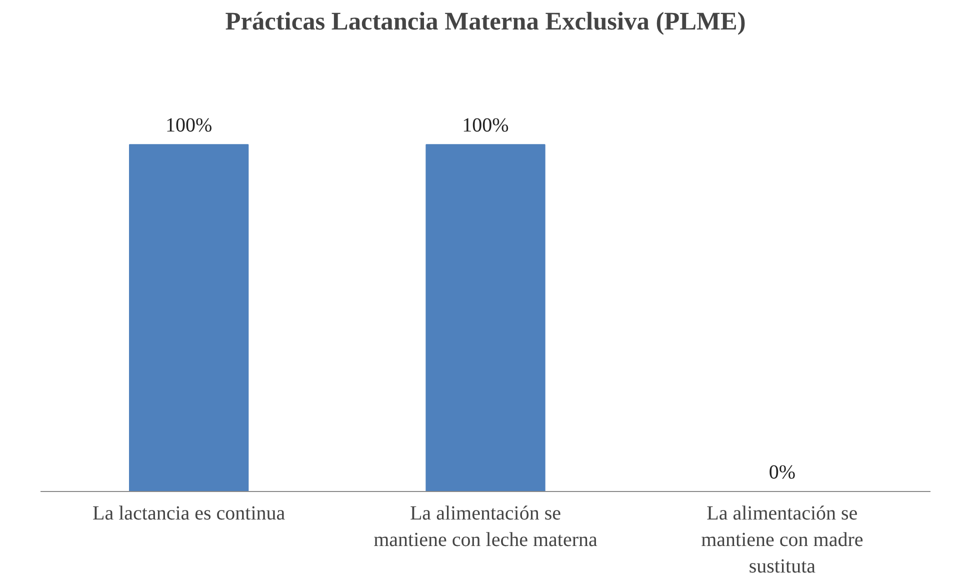  Describe the element at coordinates (485, 22) in the screenshot. I see `chart-title: Prácticas Lactancia Materna Exclusiva (PLME)` at that location.